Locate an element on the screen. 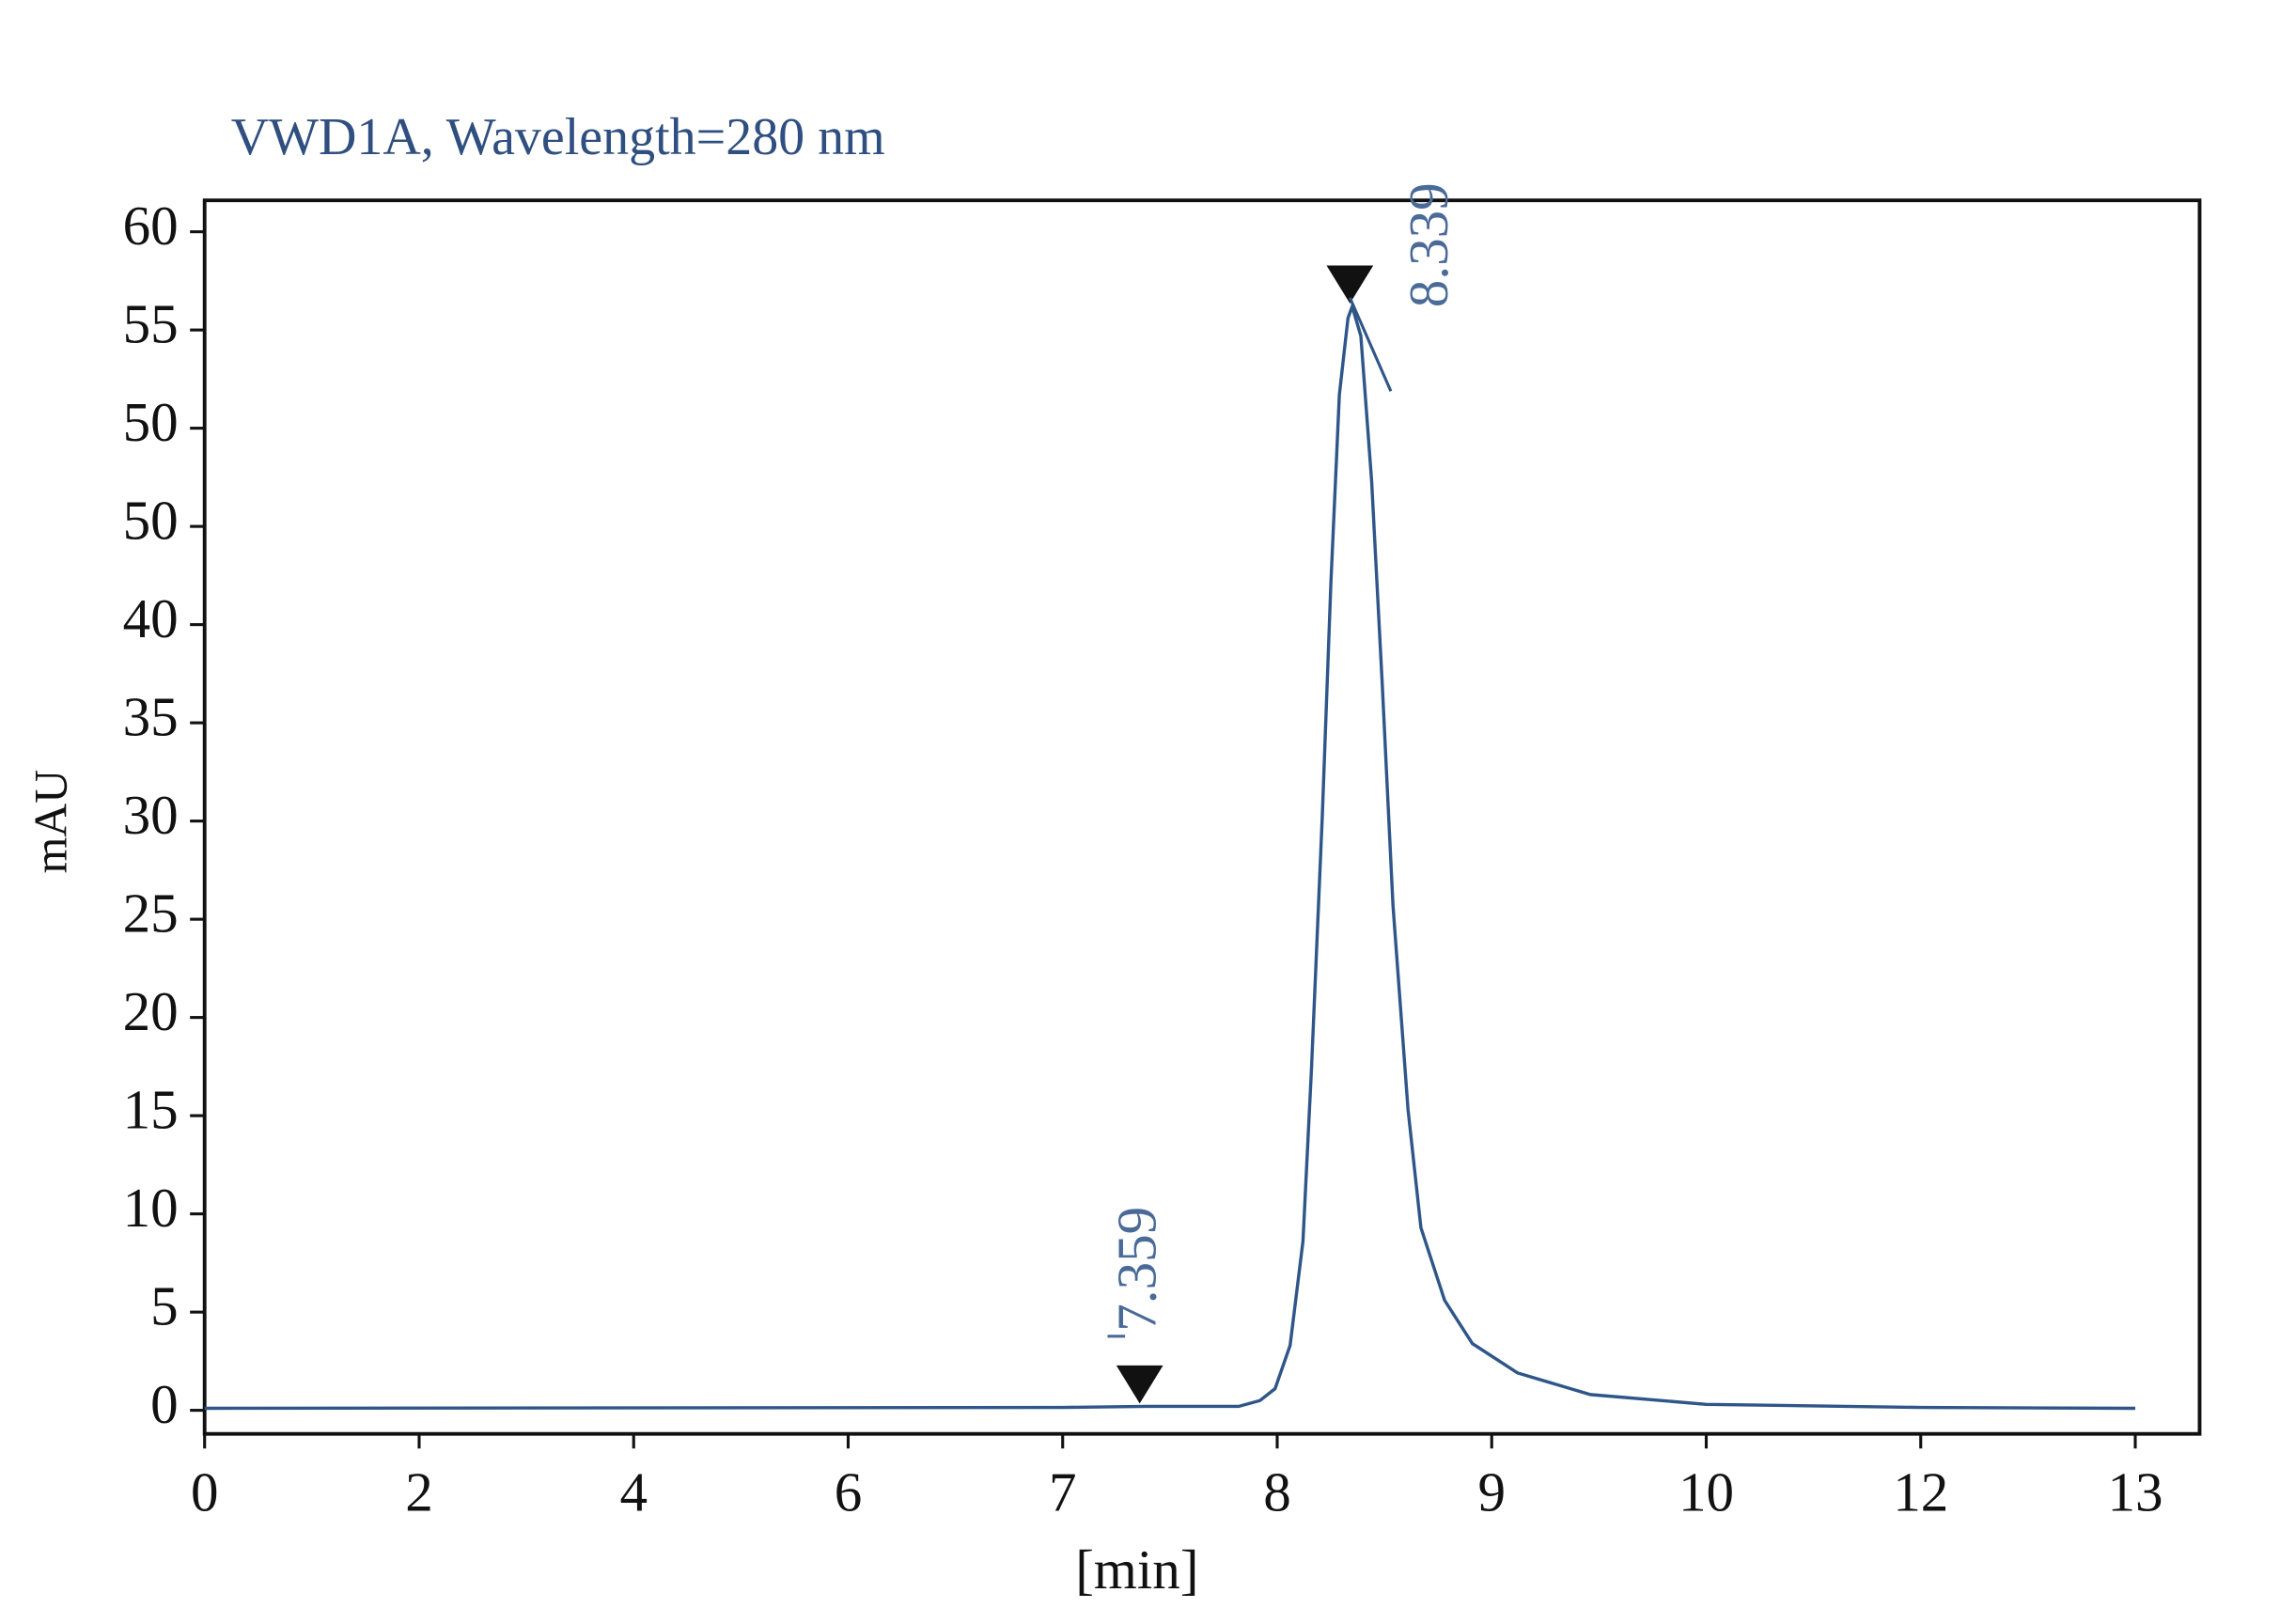 The width and height of the screenshot is (2280, 1624). y-tick-label: 10 is located at coordinates (151, 1208).